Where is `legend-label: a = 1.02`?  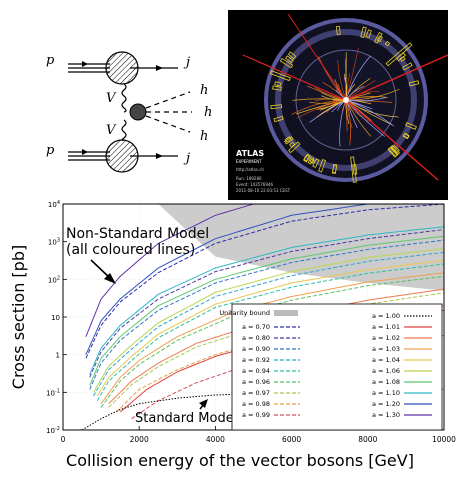
legend-label: a = 1.02 is located at coordinates (386, 338).